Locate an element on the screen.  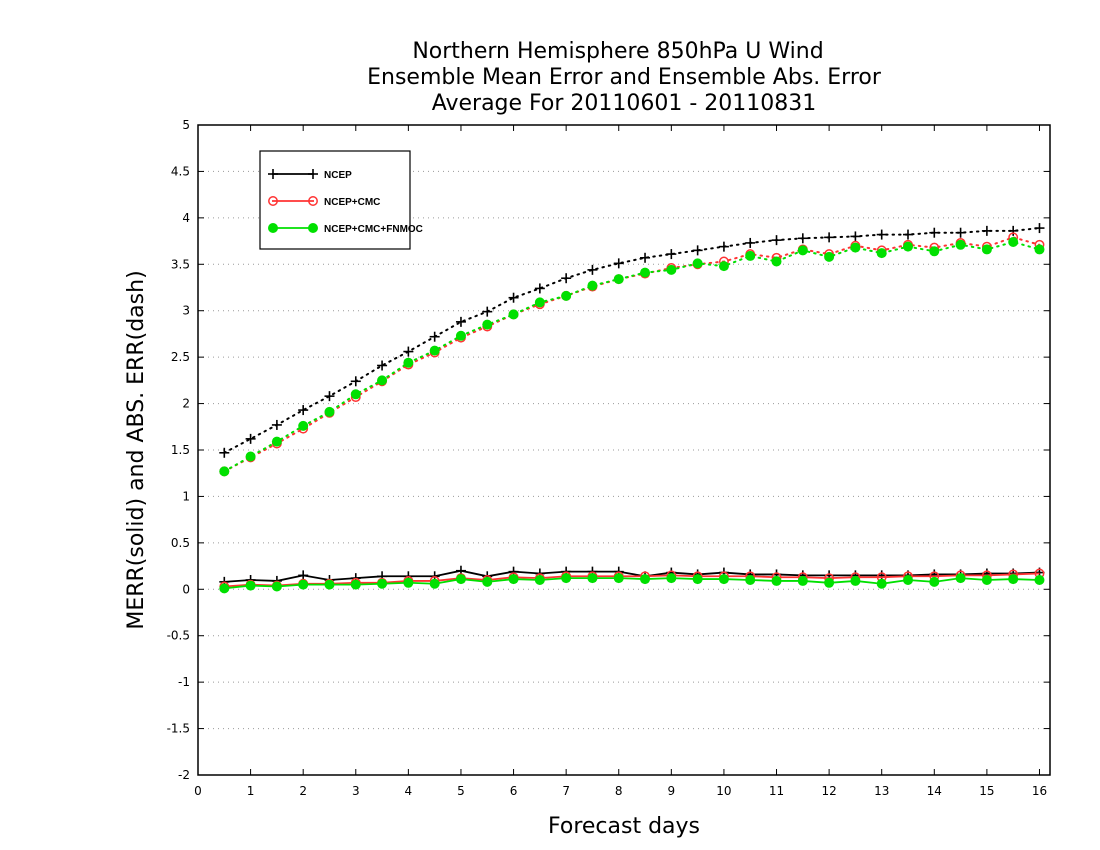
legend-label: NCEP+CMC+FNMOC is located at coordinates (373, 229).